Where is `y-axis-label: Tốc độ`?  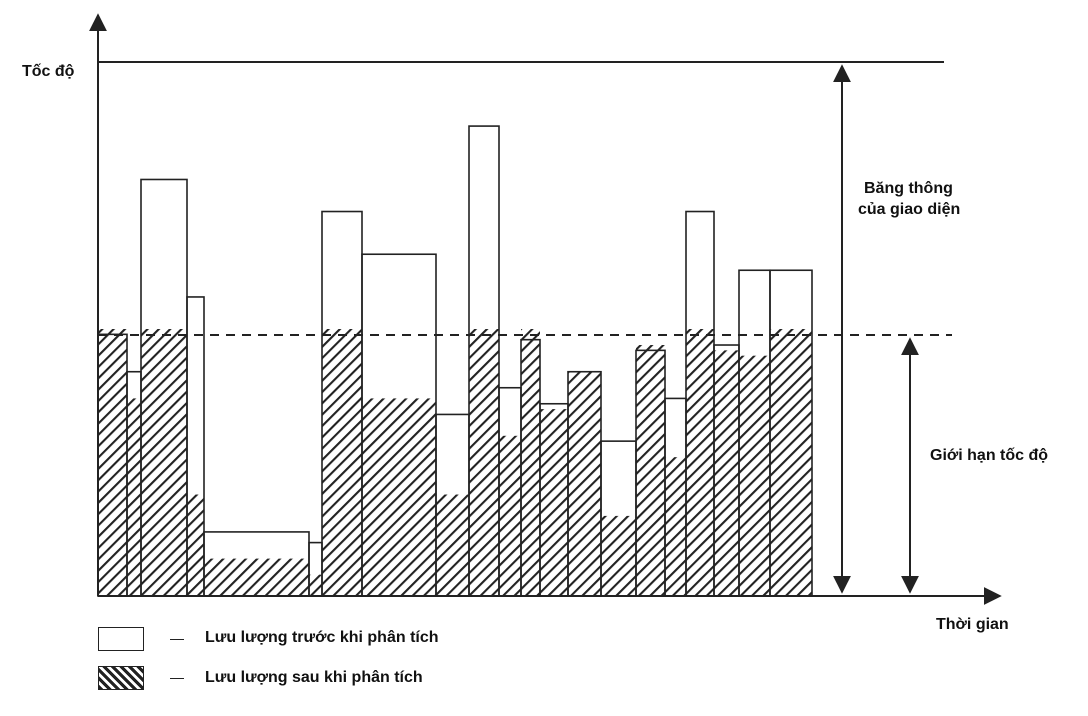
y-axis-label: Tốc độ is located at coordinates (48, 71).